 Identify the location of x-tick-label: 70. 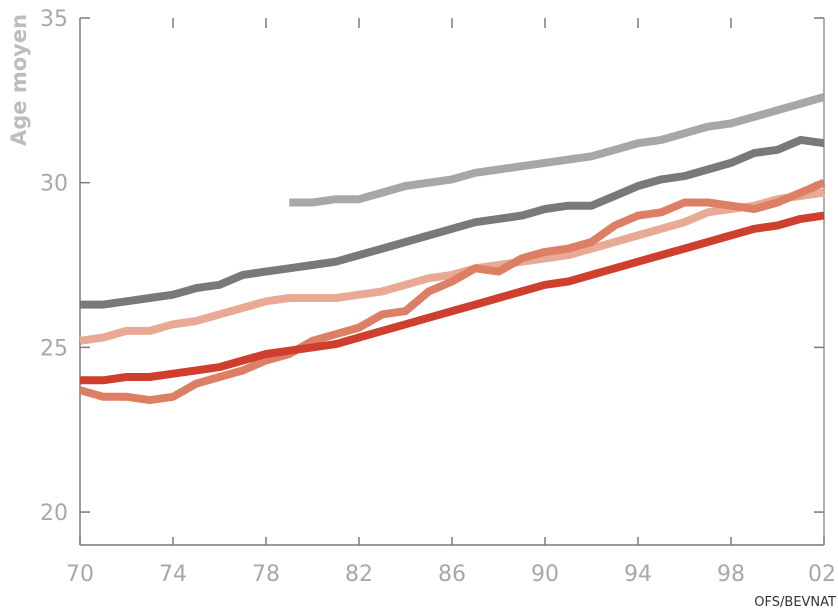
(80, 574).